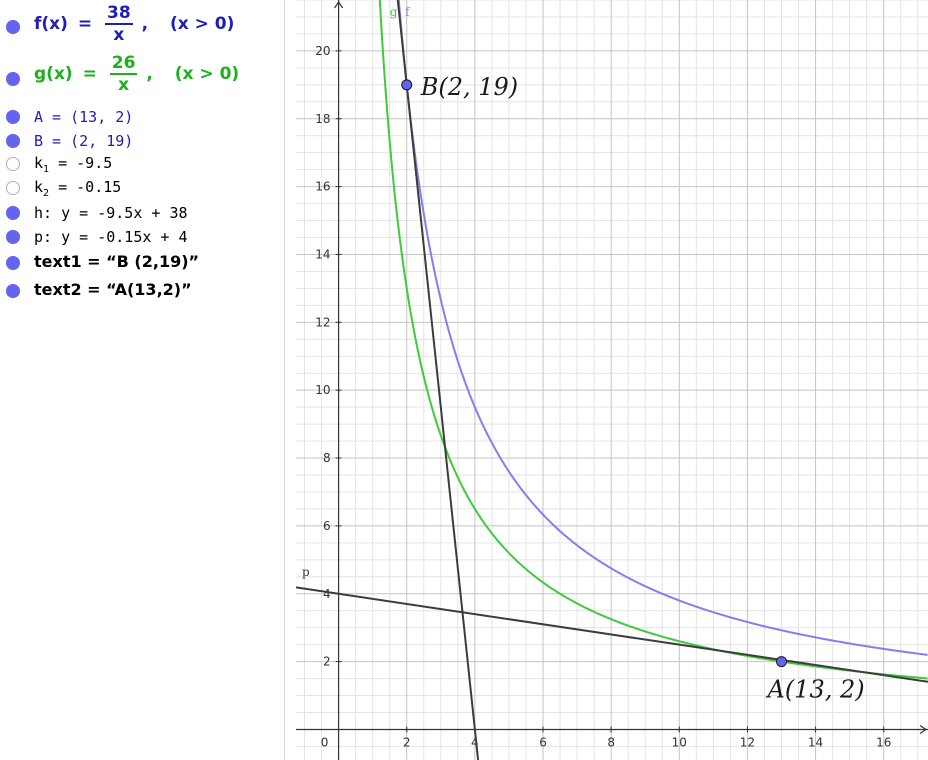 This screenshot has width=928, height=760. Describe the element at coordinates (322, 119) in the screenshot. I see `y-tick-label: 18` at that location.